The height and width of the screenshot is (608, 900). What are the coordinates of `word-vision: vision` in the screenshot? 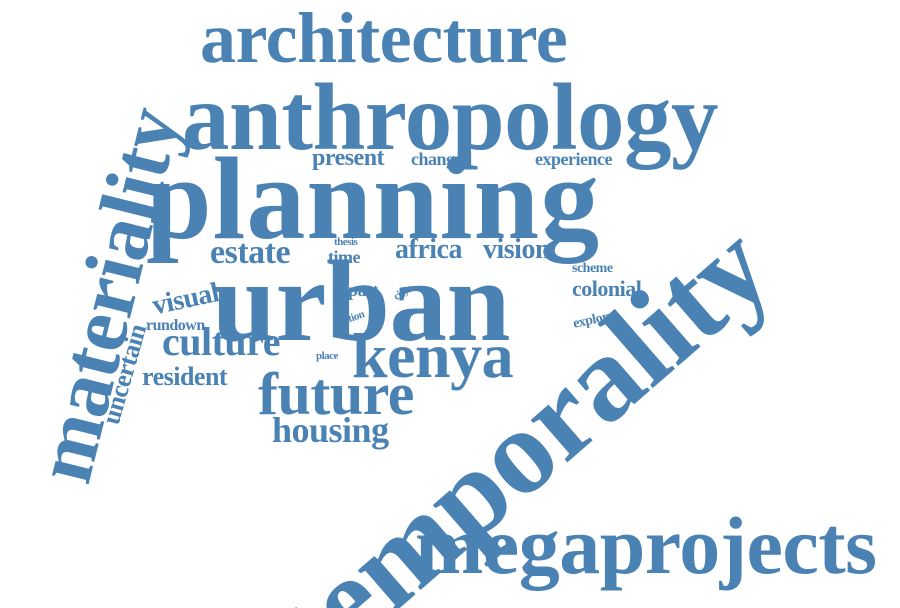 It's located at (517, 249).